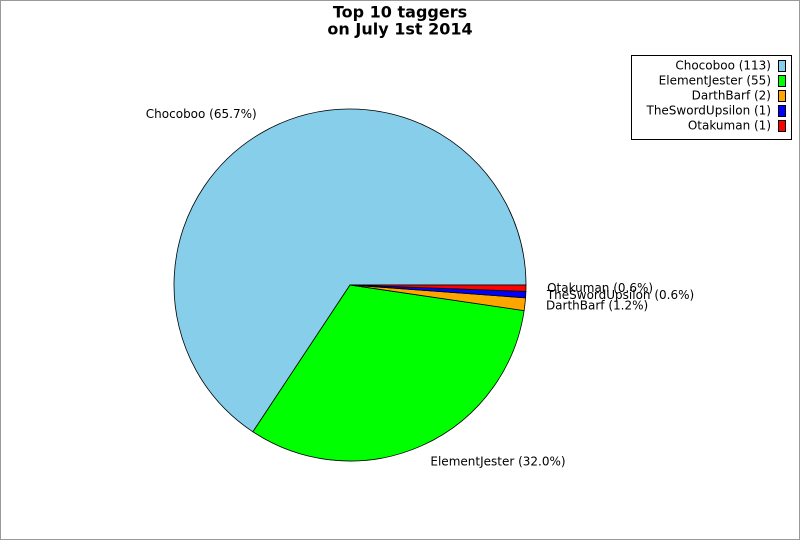 The image size is (800, 540). Describe the element at coordinates (708, 111) in the screenshot. I see `legend-label: TheSwordUpsilon (1)` at that location.